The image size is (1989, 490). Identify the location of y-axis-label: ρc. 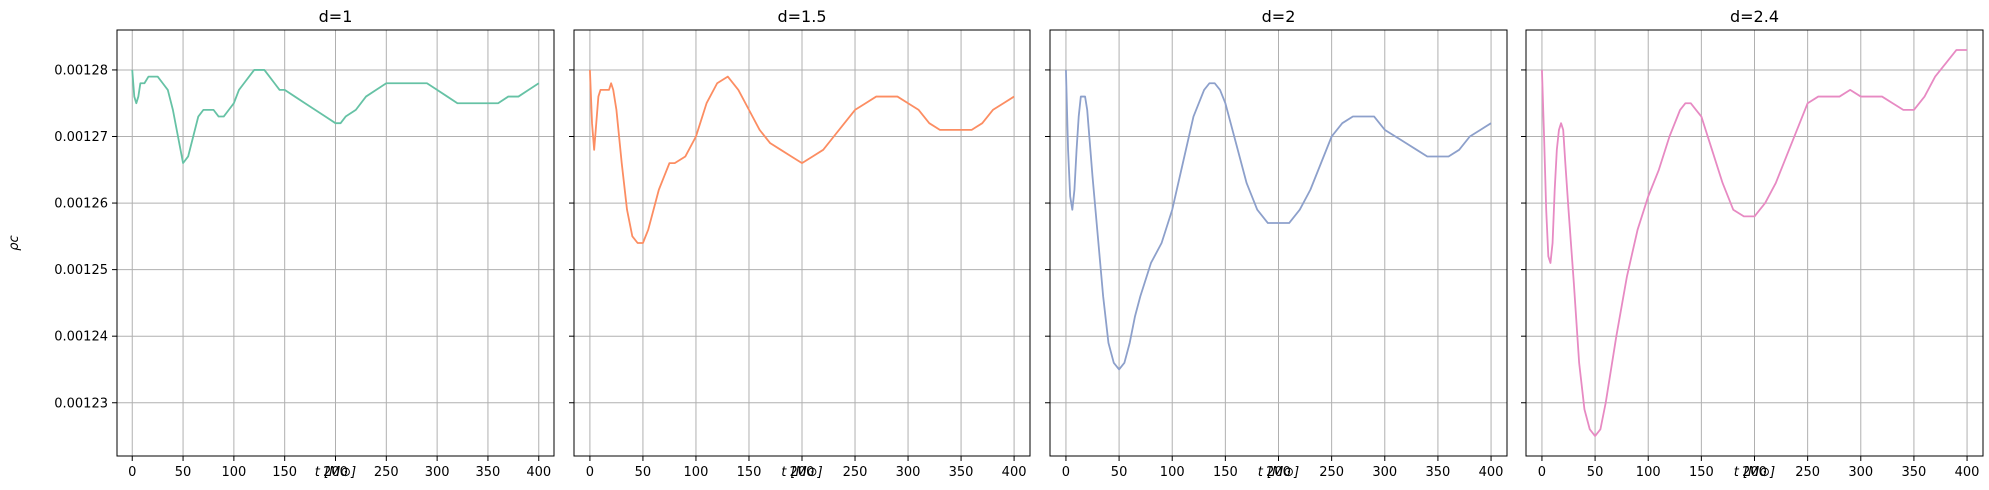
(14, 242).